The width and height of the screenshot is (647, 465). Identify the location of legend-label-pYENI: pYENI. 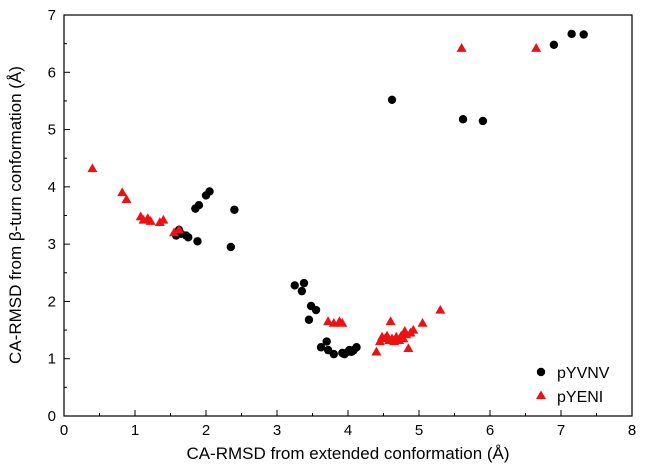
(580, 397).